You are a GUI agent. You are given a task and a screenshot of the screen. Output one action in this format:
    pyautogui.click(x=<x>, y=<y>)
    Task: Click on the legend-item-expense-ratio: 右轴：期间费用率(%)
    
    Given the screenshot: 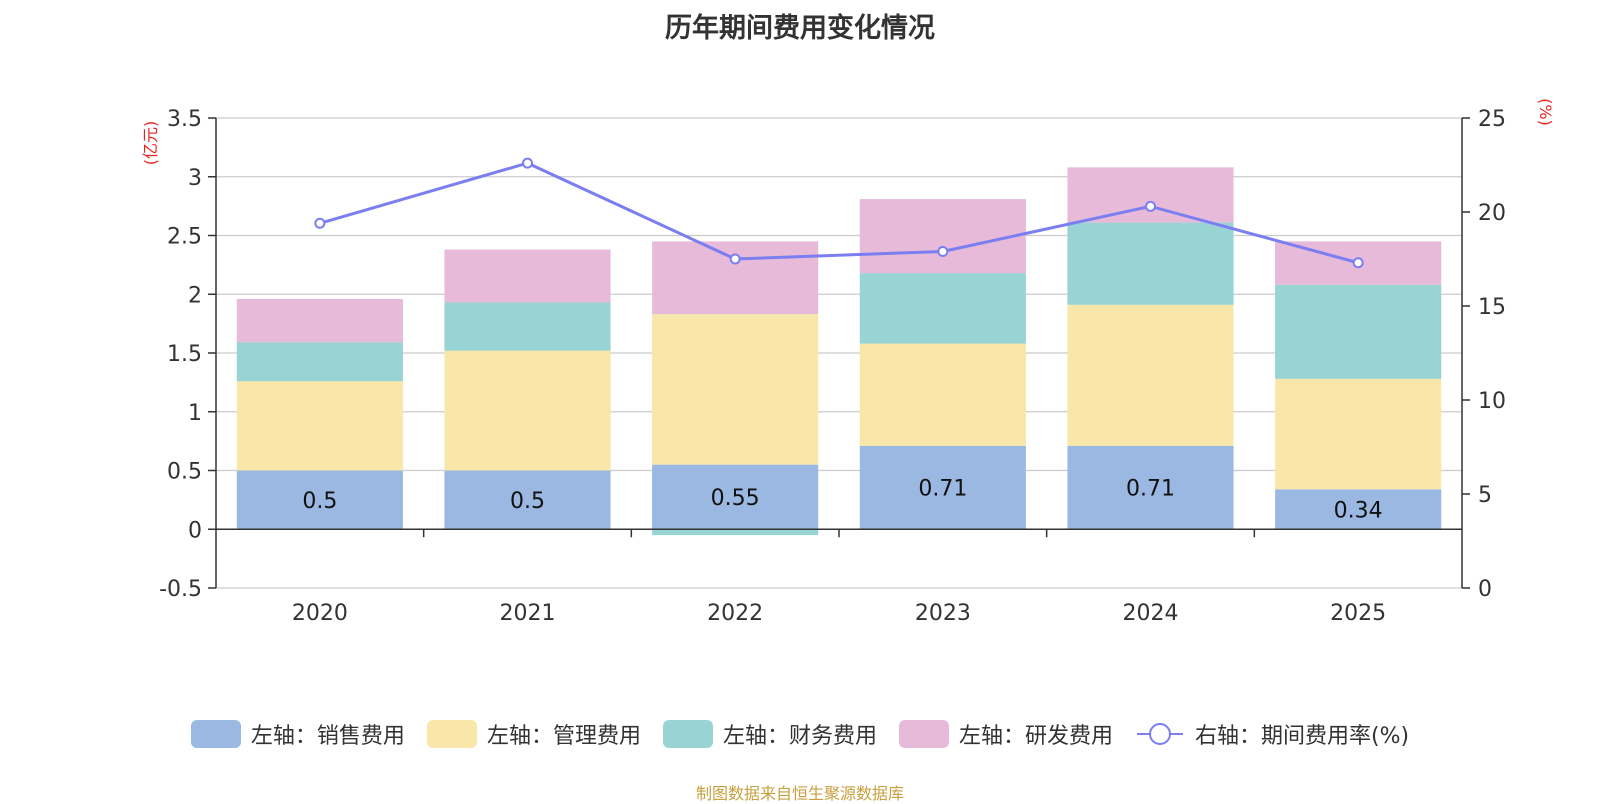 What is the action you would take?
    pyautogui.click(x=1272, y=734)
    